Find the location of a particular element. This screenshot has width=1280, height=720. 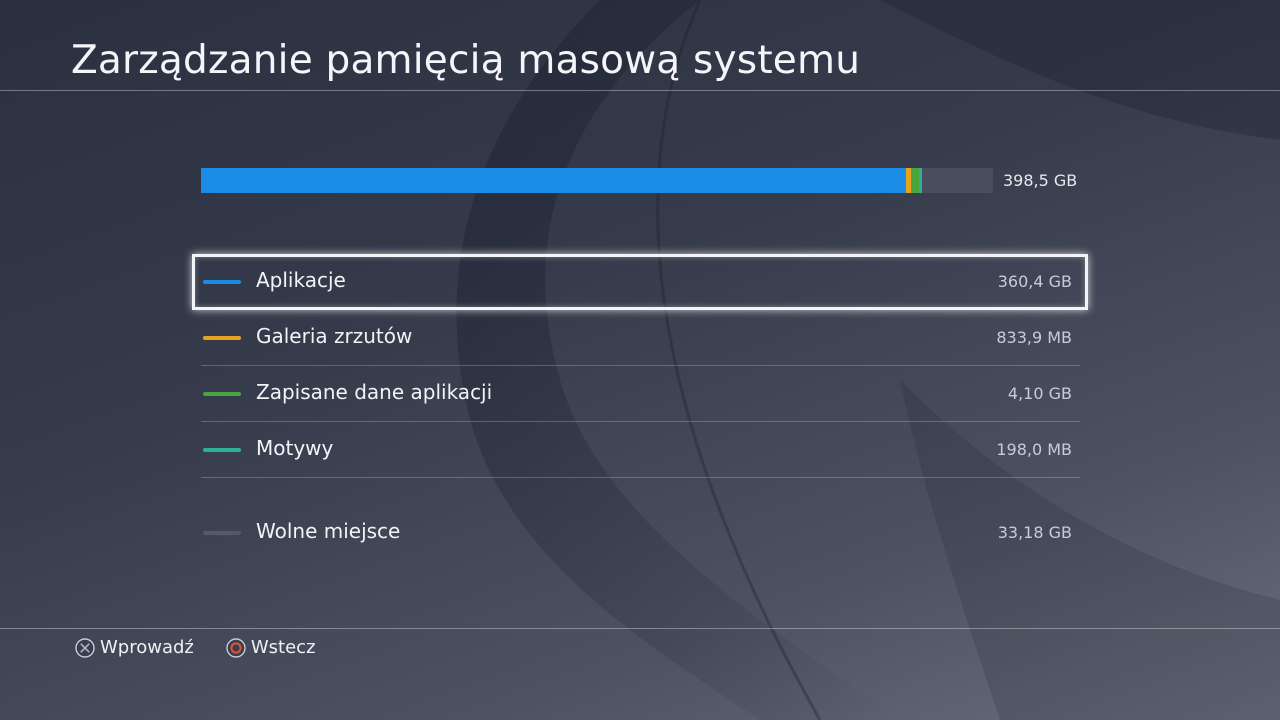

category-size: 4,10 GB is located at coordinates (1039, 393).